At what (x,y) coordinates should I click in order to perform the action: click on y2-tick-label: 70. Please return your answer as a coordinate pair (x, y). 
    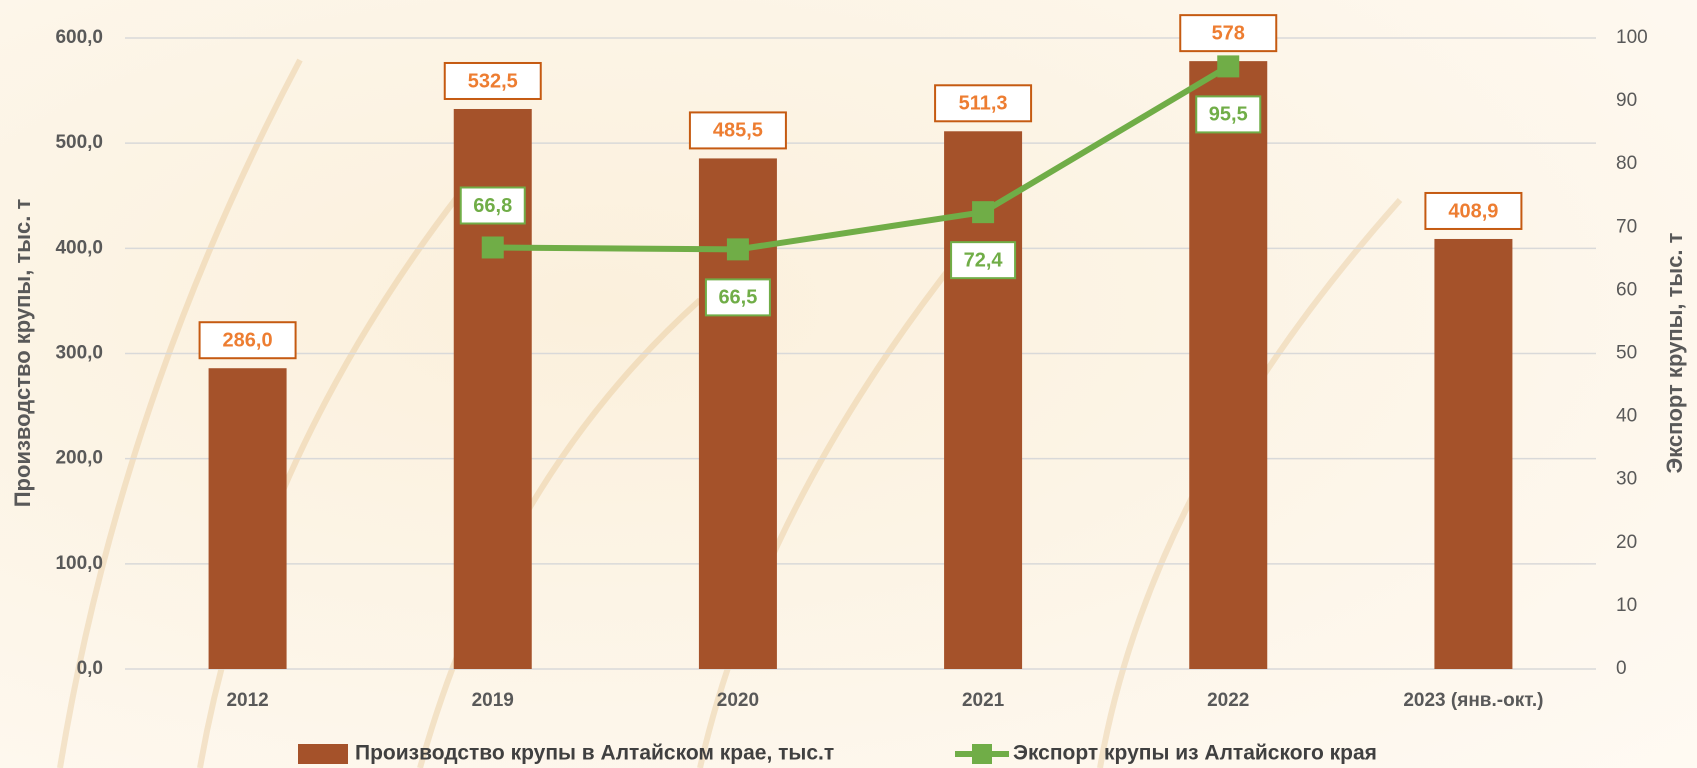
    Looking at the image, I should click on (1626, 226).